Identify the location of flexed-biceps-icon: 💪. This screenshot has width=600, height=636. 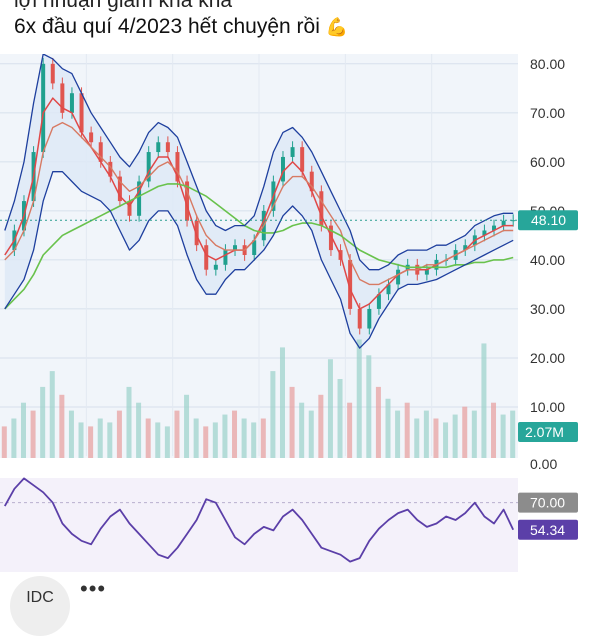
(337, 27).